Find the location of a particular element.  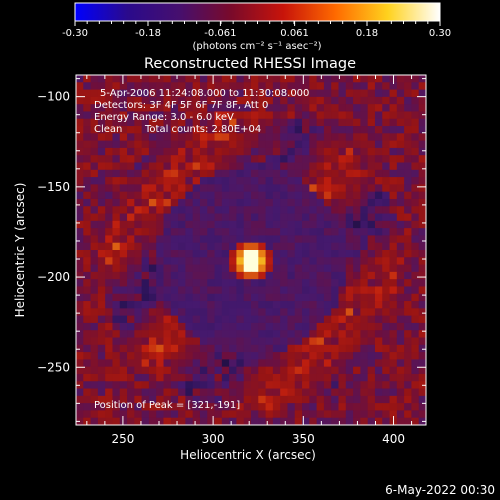

annotation-time-range: 5-Apr-2006 11:24:08.000 to 11:30:08.000 is located at coordinates (204, 93).